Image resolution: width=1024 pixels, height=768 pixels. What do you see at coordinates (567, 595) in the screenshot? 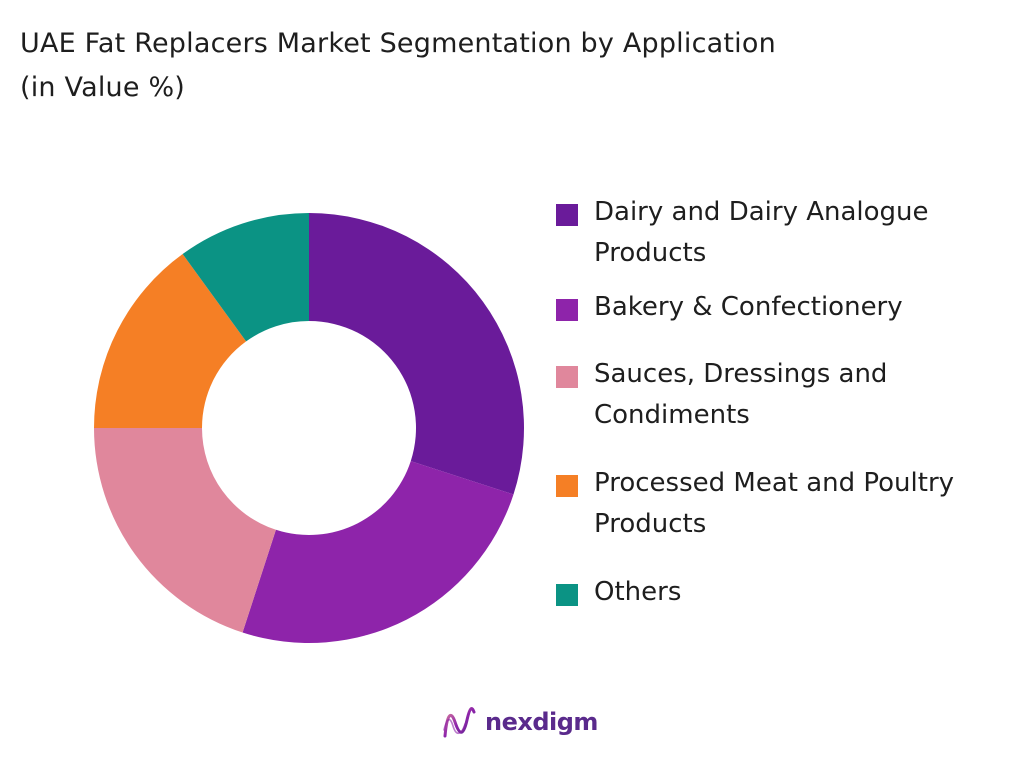
I see `legend-swatch-others` at bounding box center [567, 595].